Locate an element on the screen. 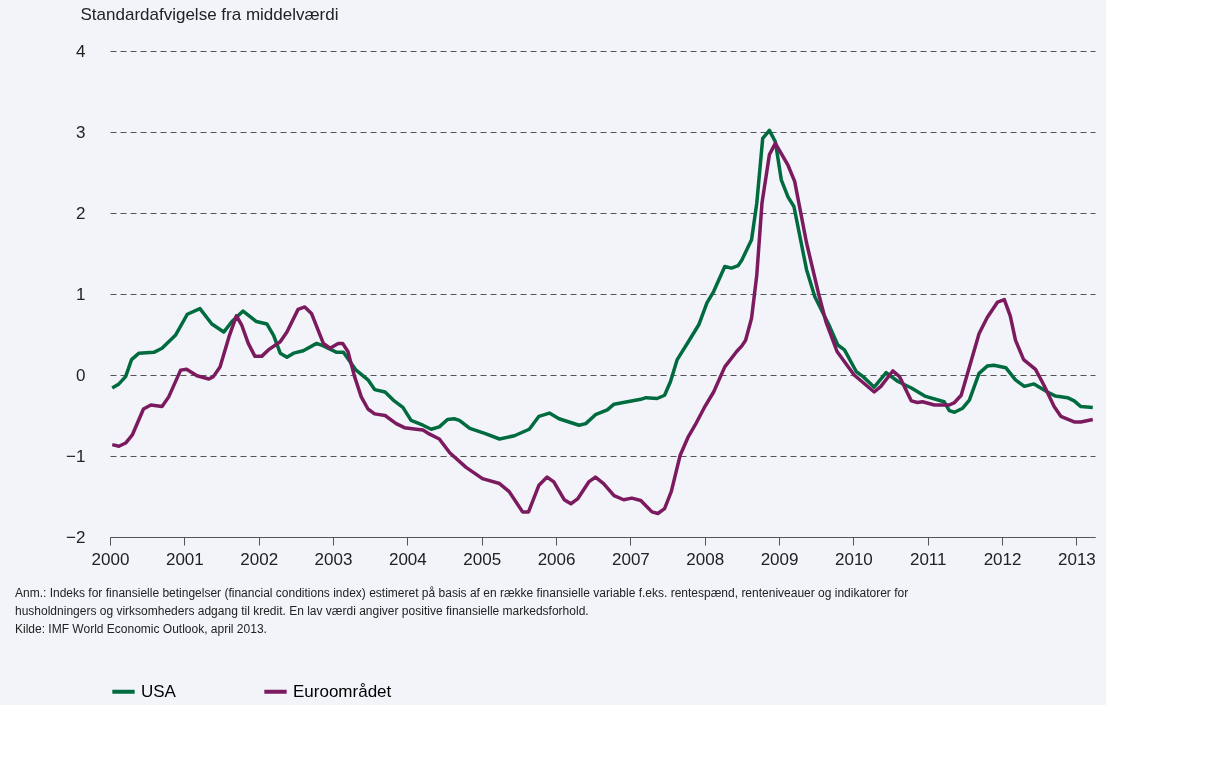  x-tick-label: 2004 is located at coordinates (407, 559).